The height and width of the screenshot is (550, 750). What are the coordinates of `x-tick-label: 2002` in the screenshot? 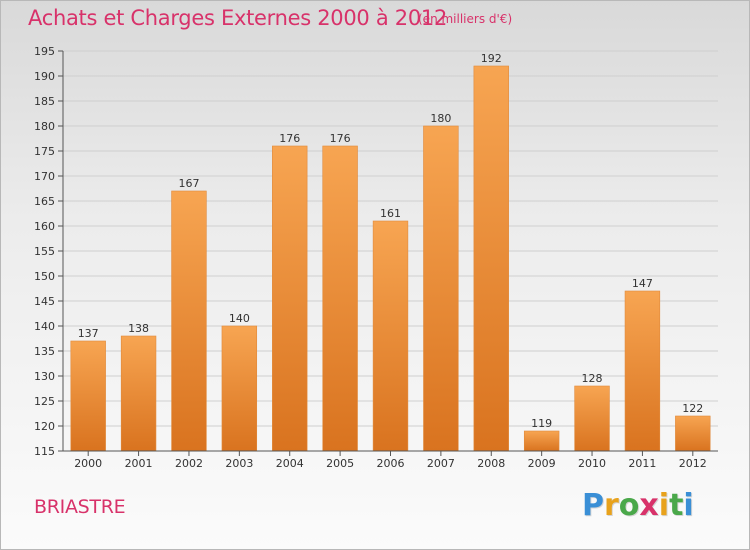 It's located at (189, 463).